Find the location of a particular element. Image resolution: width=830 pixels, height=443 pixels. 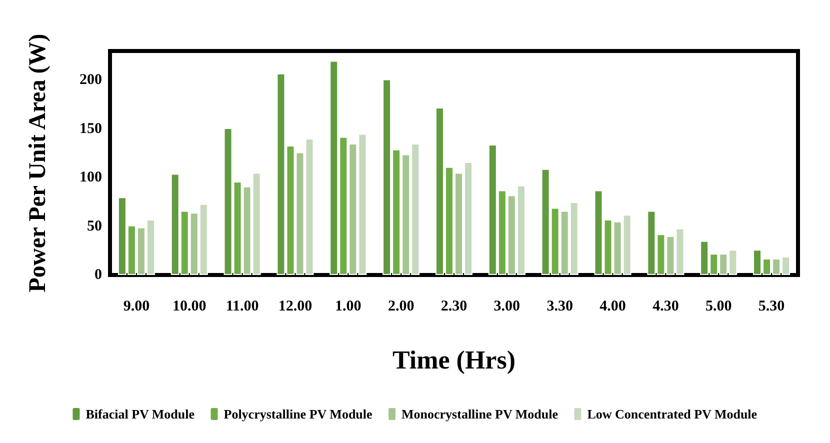

legend-label: Low Concentrated PV Module is located at coordinates (672, 414).